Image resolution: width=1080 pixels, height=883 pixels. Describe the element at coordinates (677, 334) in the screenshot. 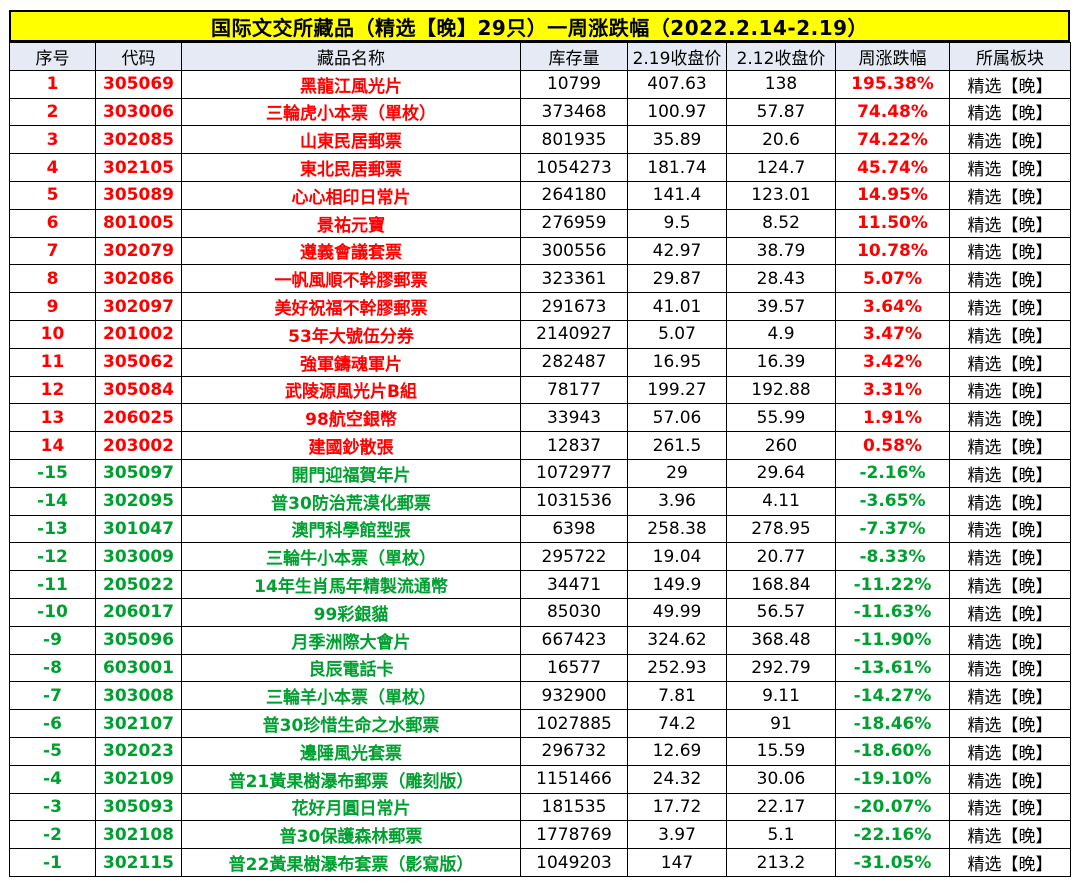

I see `cell-close-219: 5.07` at that location.